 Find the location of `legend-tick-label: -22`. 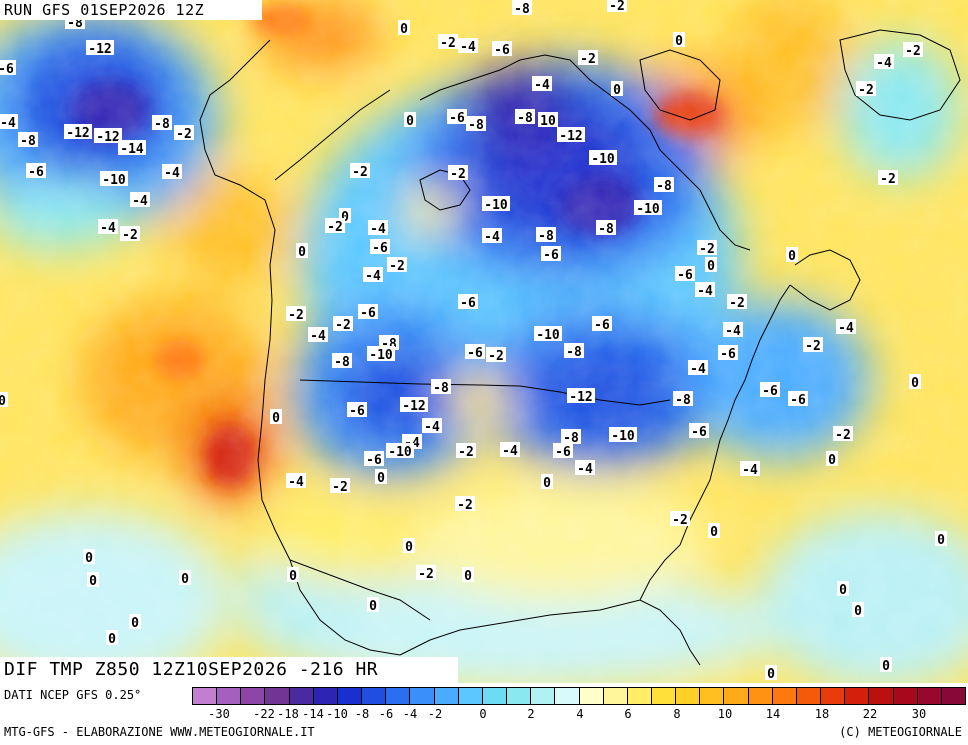

legend-tick-label: -22 is located at coordinates (264, 714).